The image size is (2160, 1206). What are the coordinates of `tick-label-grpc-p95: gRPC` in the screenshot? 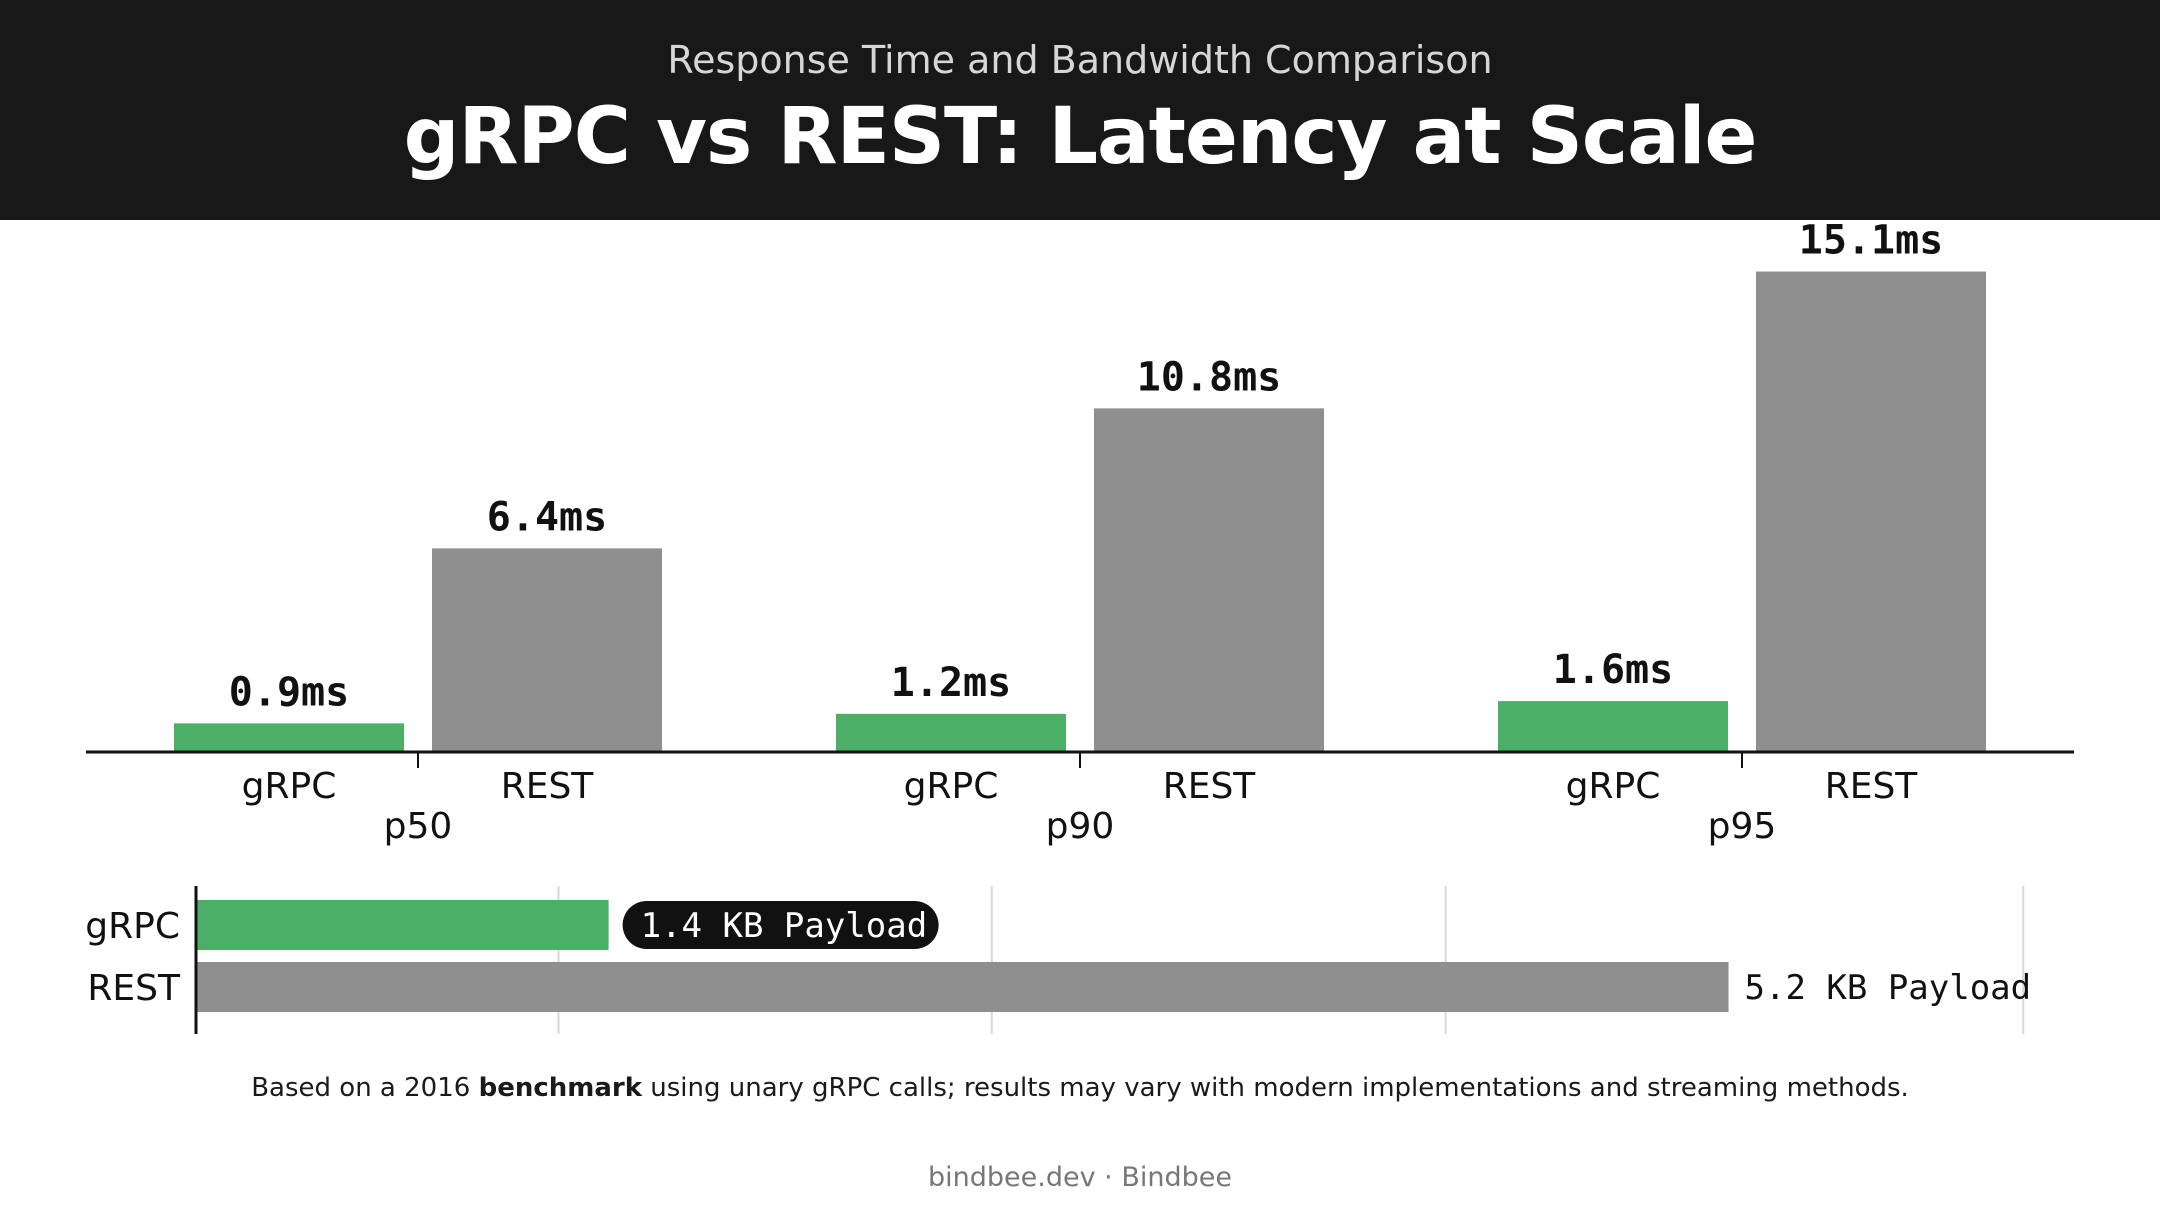 It's located at (1613, 786).